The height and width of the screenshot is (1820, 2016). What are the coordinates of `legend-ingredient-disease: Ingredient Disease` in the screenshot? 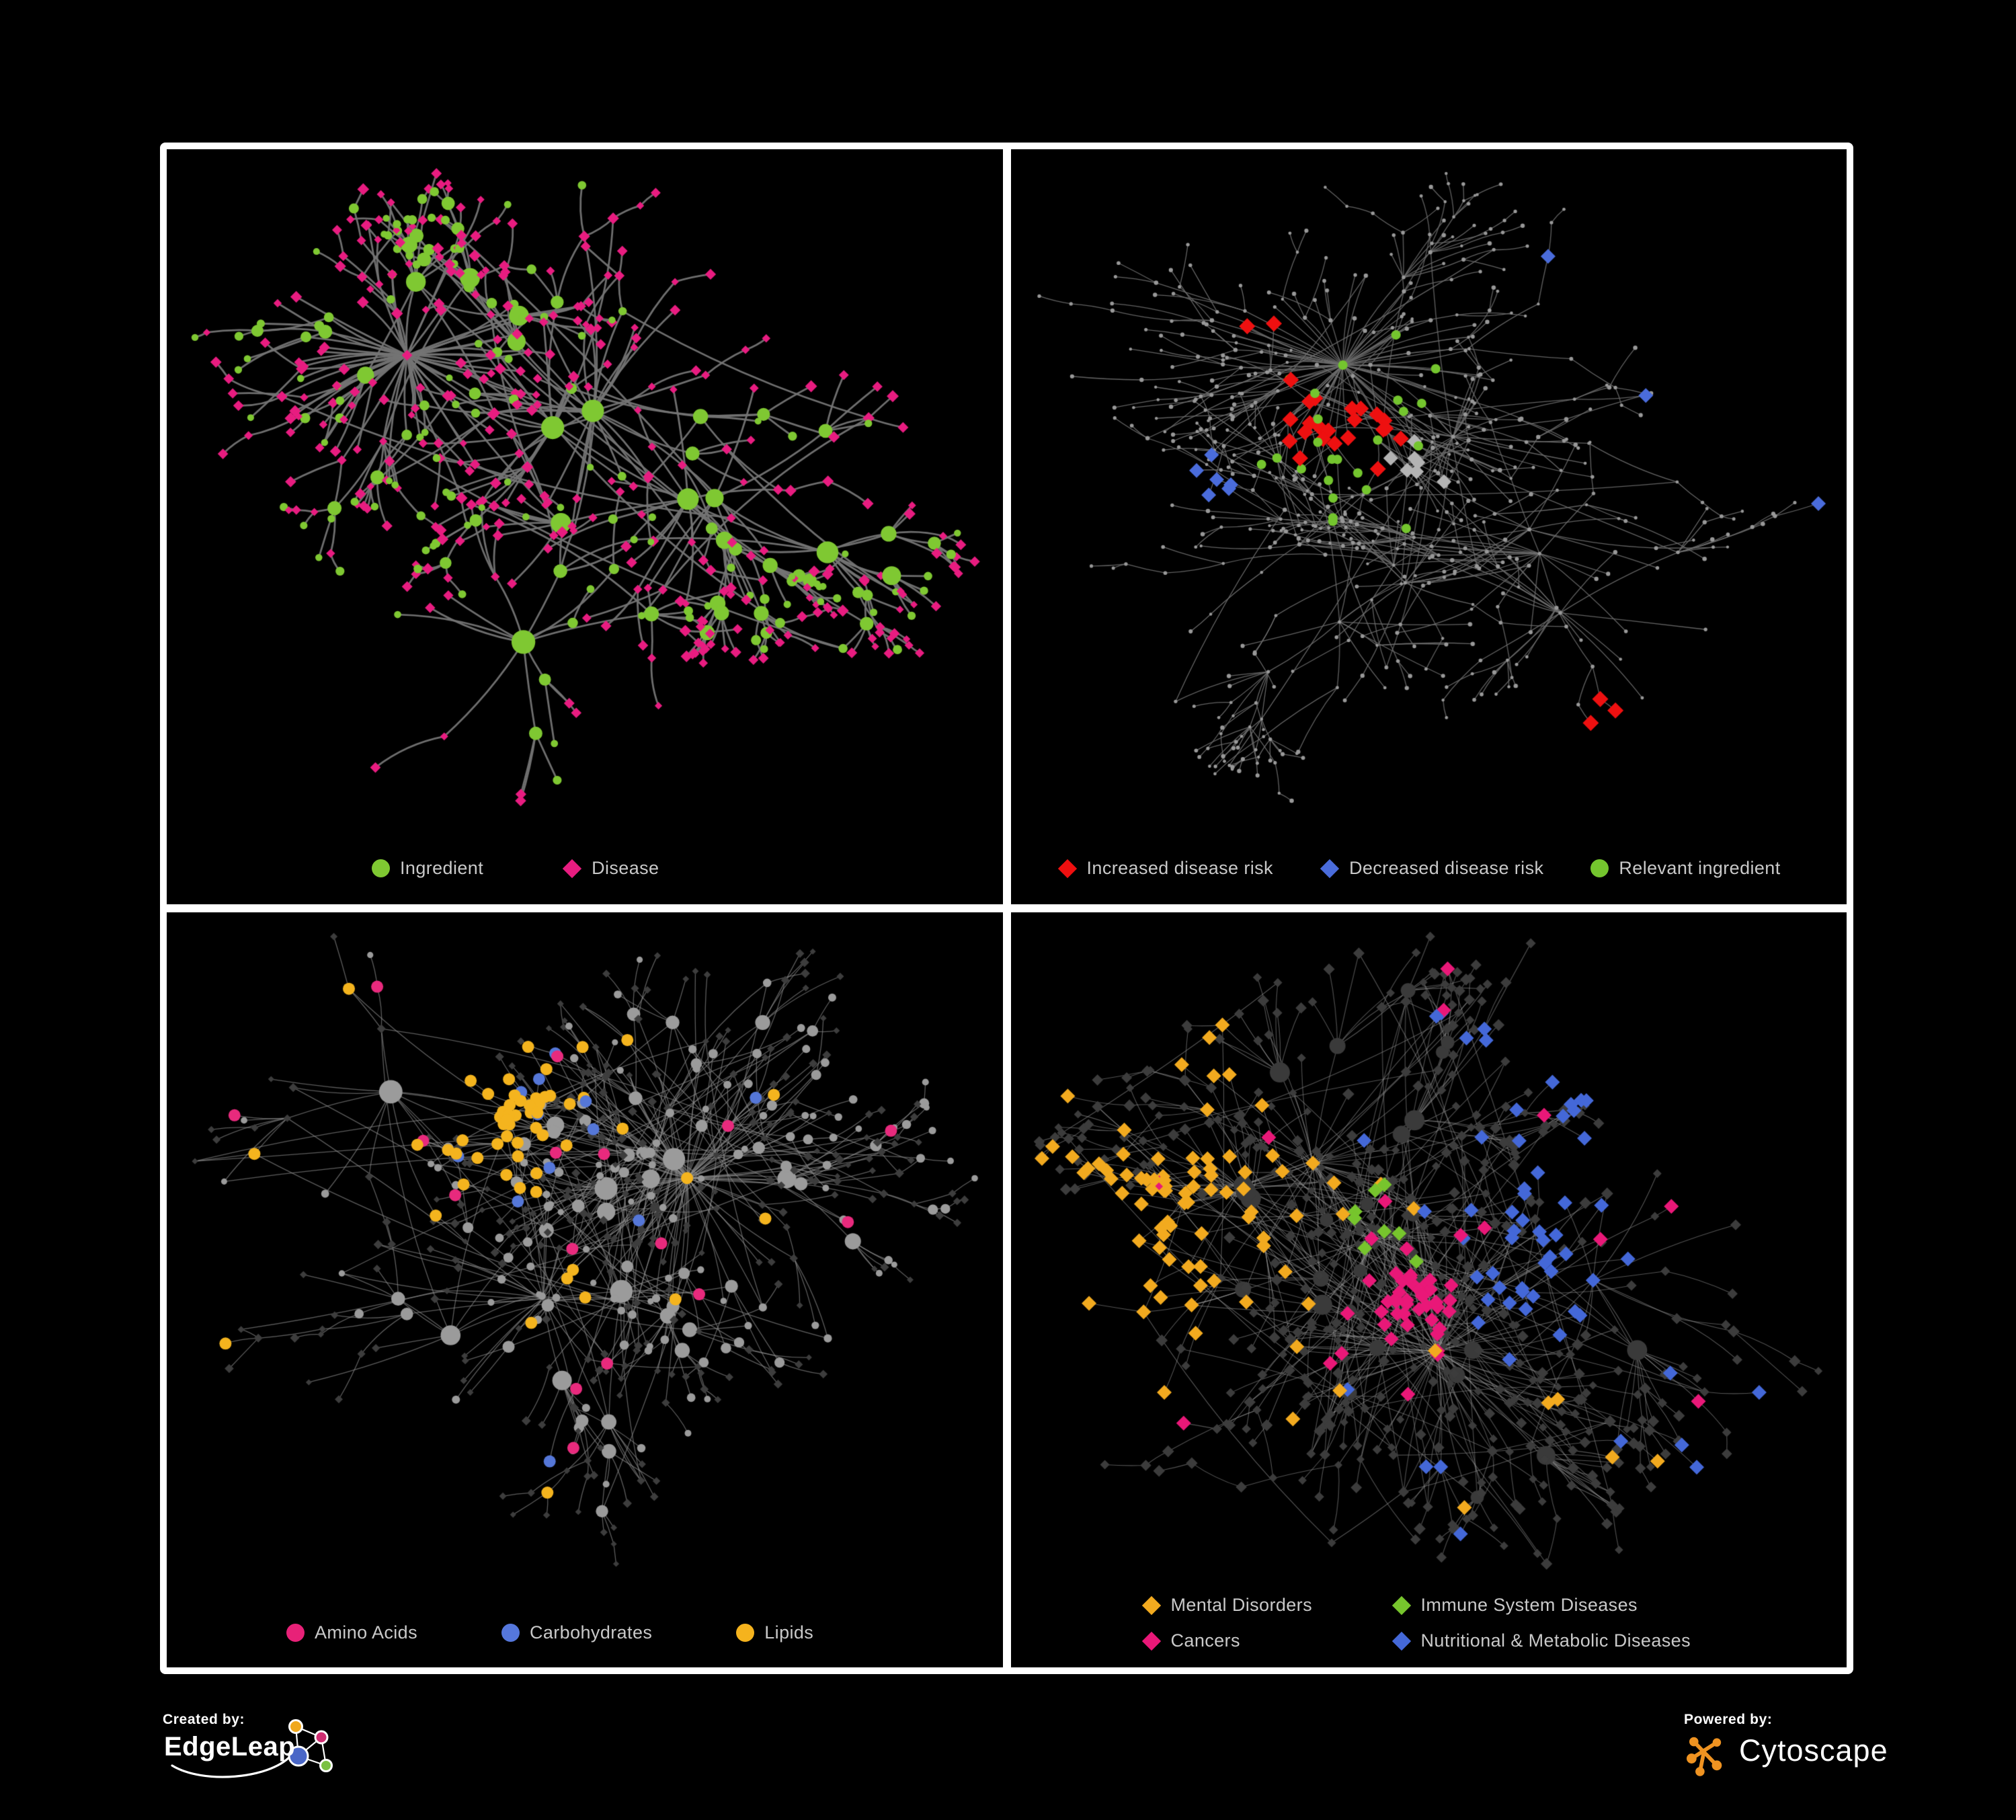 It's located at (515, 868).